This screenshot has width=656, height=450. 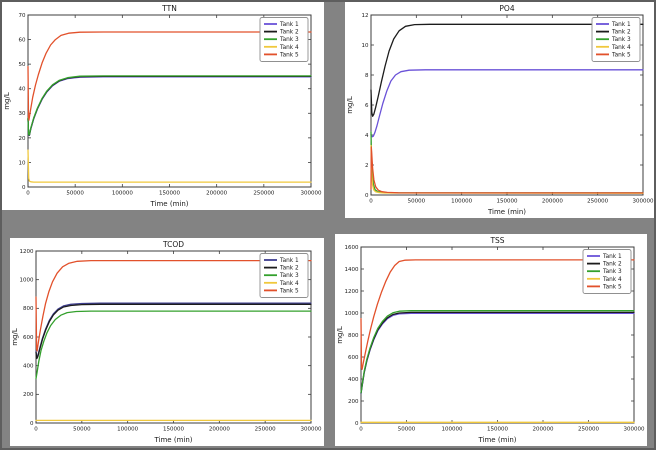 I want to click on chart-title: TSS, so click(x=496, y=240).